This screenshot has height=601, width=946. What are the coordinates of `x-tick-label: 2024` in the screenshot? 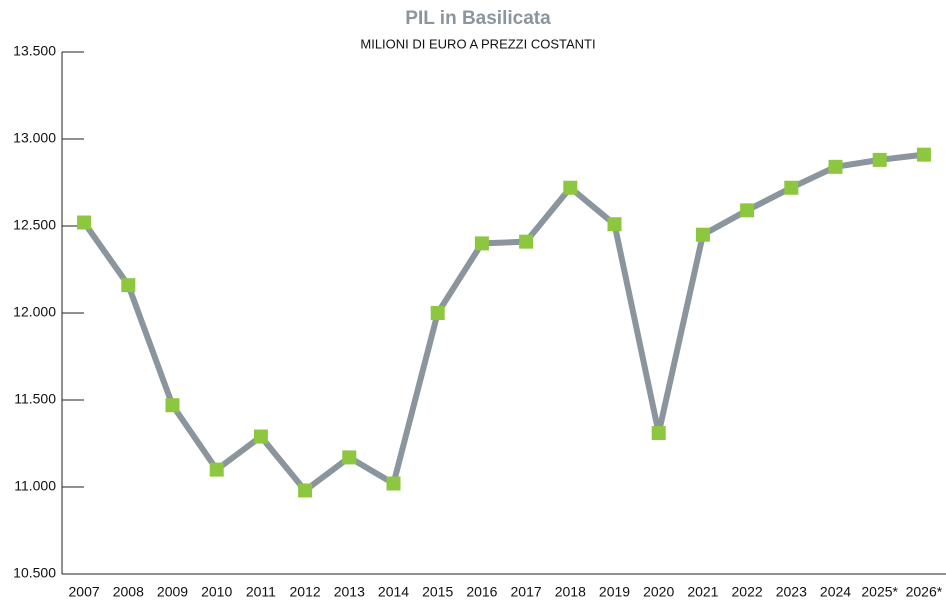 It's located at (835, 592).